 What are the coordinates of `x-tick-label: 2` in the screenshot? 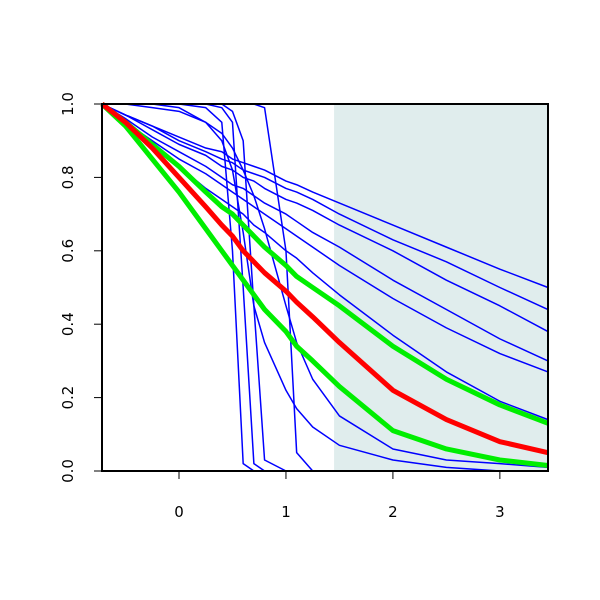 It's located at (393, 512).